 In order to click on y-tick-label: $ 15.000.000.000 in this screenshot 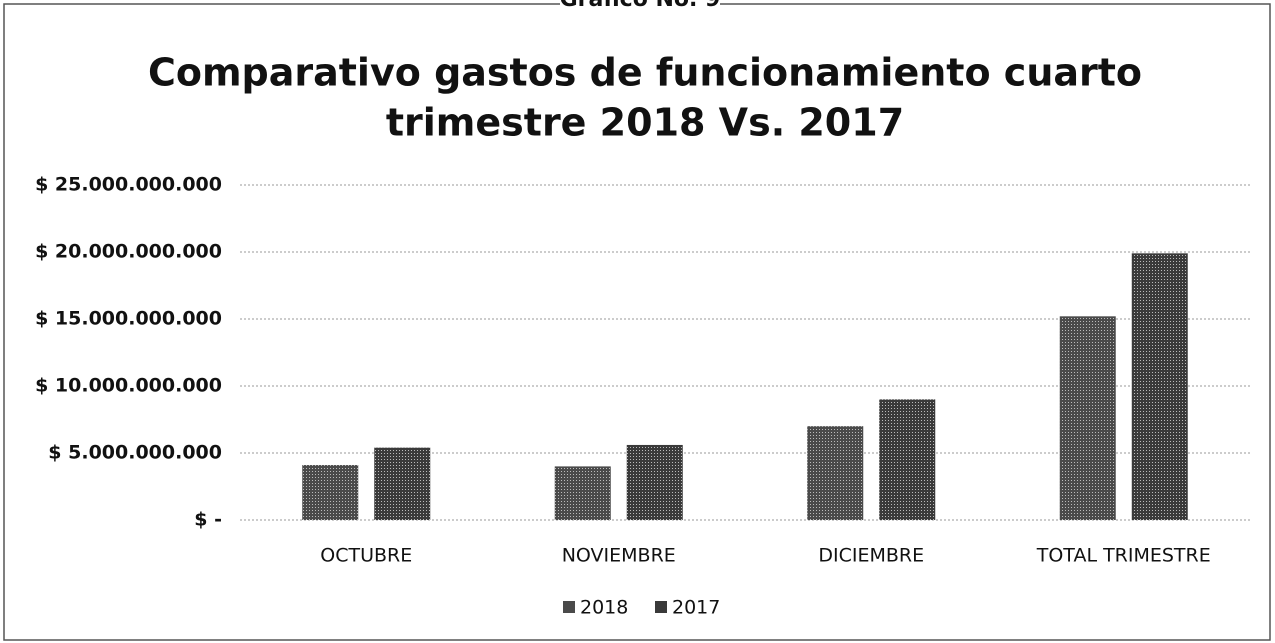, I will do `click(128, 319)`.